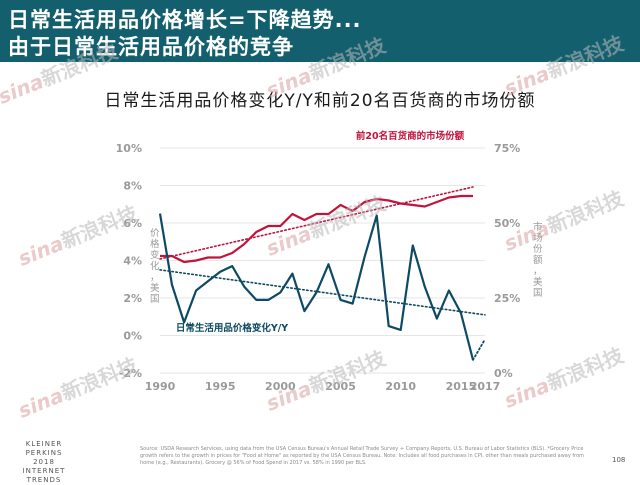 This screenshot has height=485, width=640. What do you see at coordinates (538, 260) in the screenshot?
I see `right-axis-label: 市场份额，美国` at bounding box center [538, 260].